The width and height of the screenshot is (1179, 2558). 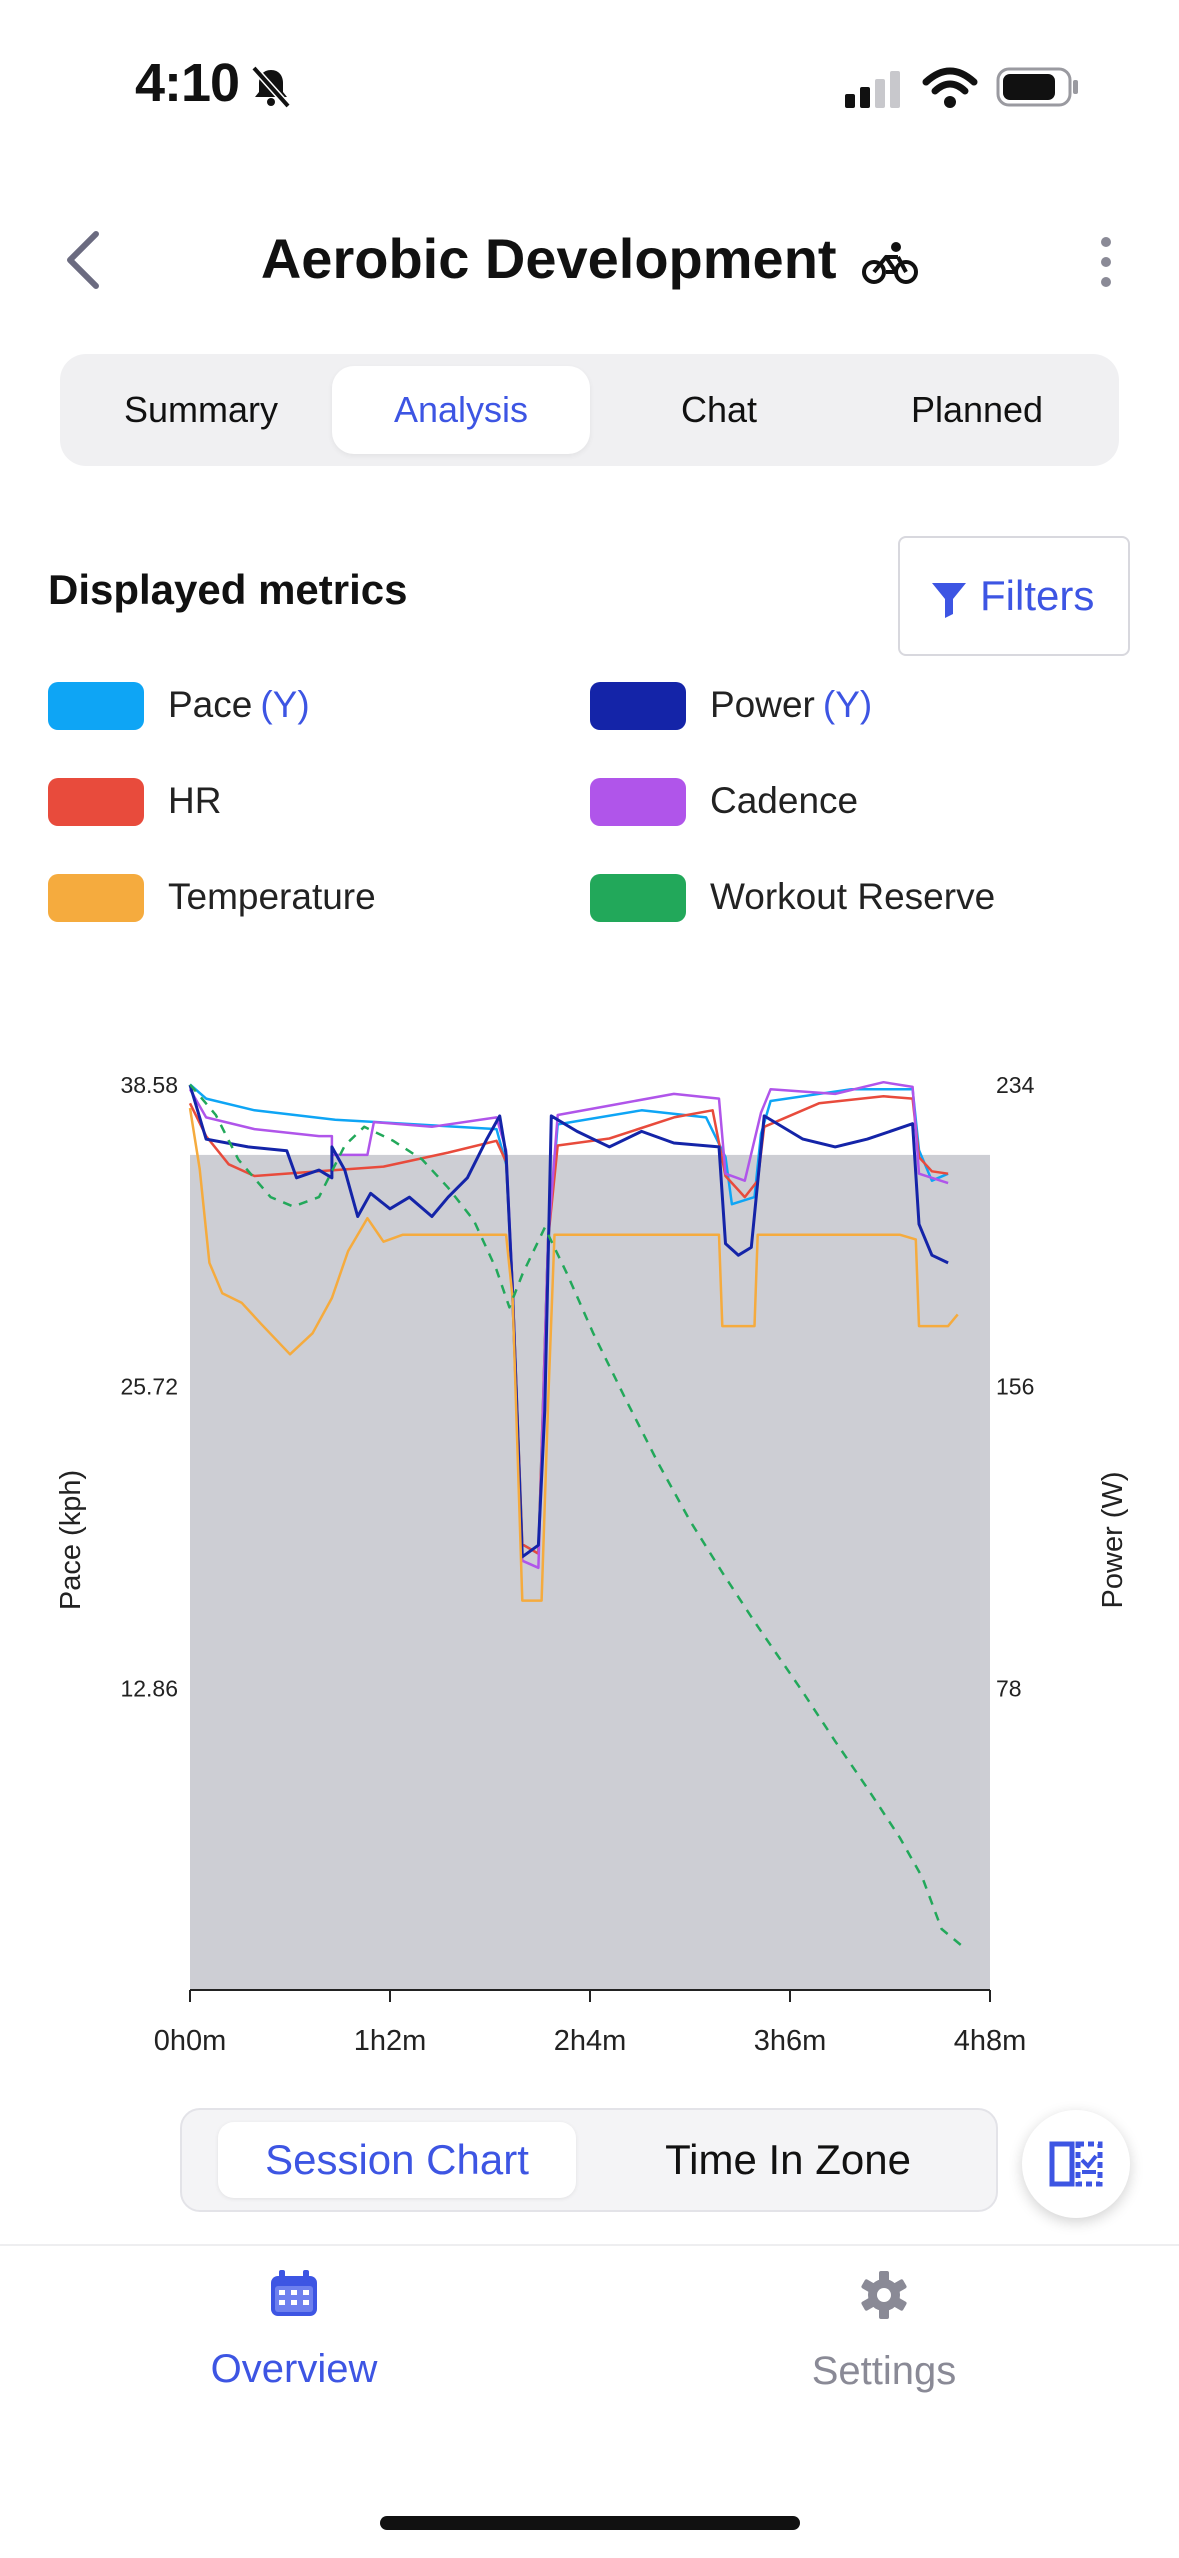 I want to click on nav-settings-label: Settings, so click(x=884, y=2371).